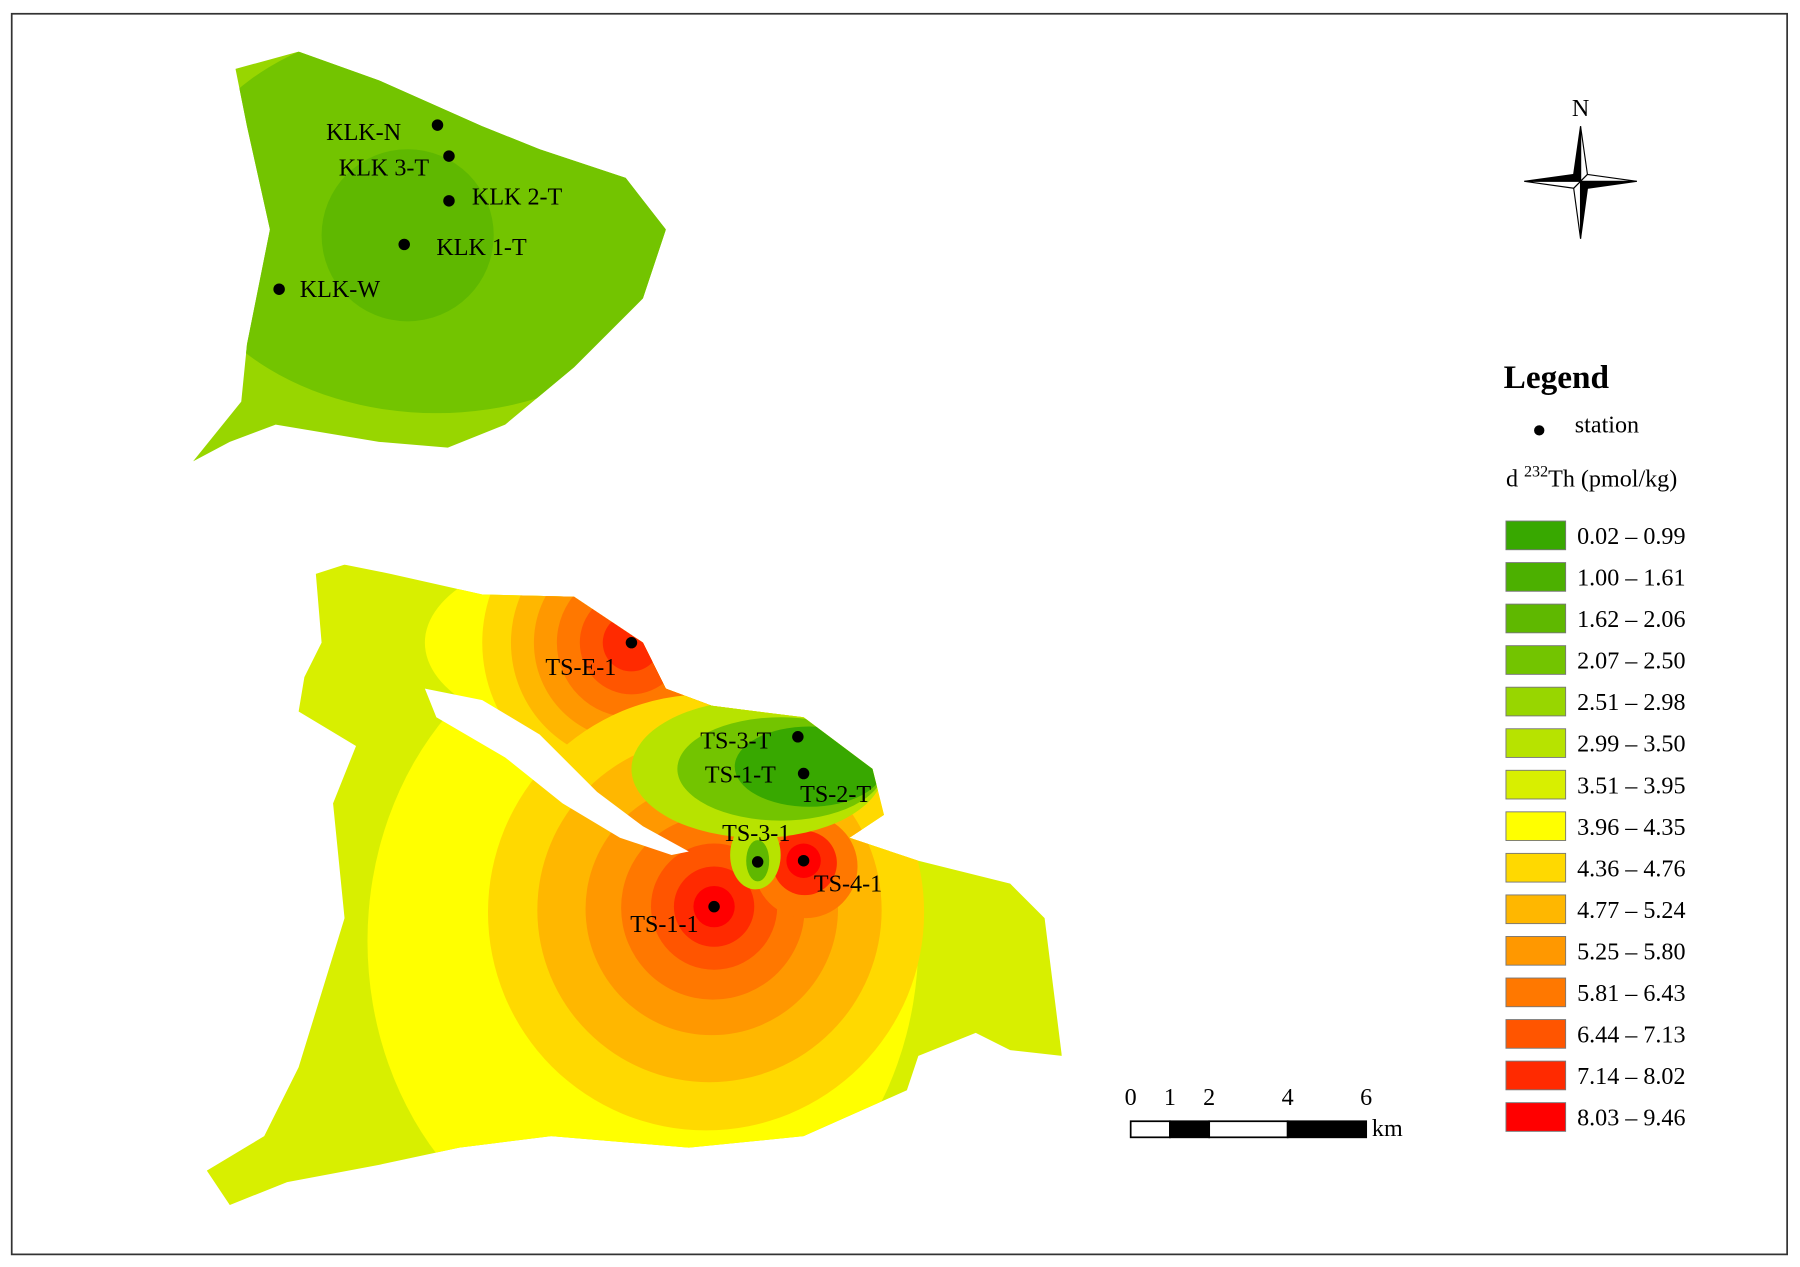  I want to click on station-label: KLK 2-T, so click(517, 197).